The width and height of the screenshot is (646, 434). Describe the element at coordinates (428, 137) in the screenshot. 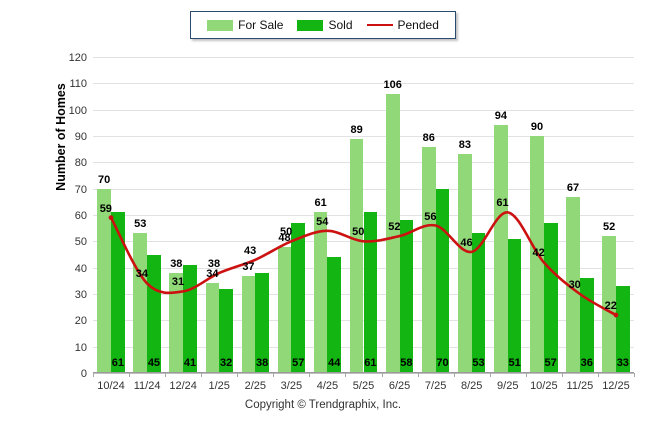

I see `data-label-for-sale: 86` at that location.